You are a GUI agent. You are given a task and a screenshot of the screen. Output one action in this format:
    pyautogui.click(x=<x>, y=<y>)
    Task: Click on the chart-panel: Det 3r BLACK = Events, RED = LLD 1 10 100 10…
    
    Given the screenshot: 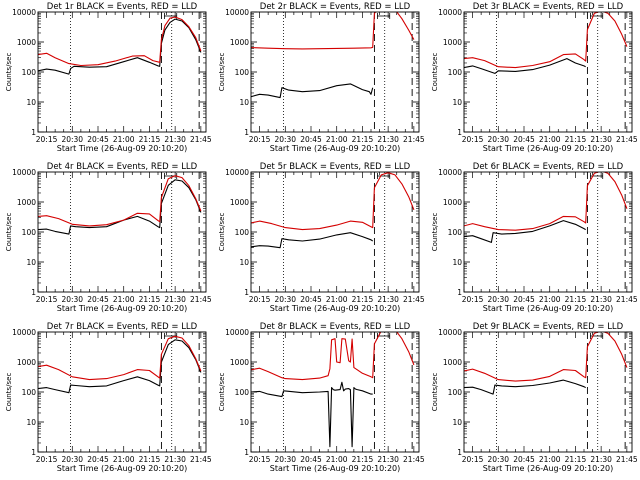 What is the action you would take?
    pyautogui.click(x=534, y=77)
    